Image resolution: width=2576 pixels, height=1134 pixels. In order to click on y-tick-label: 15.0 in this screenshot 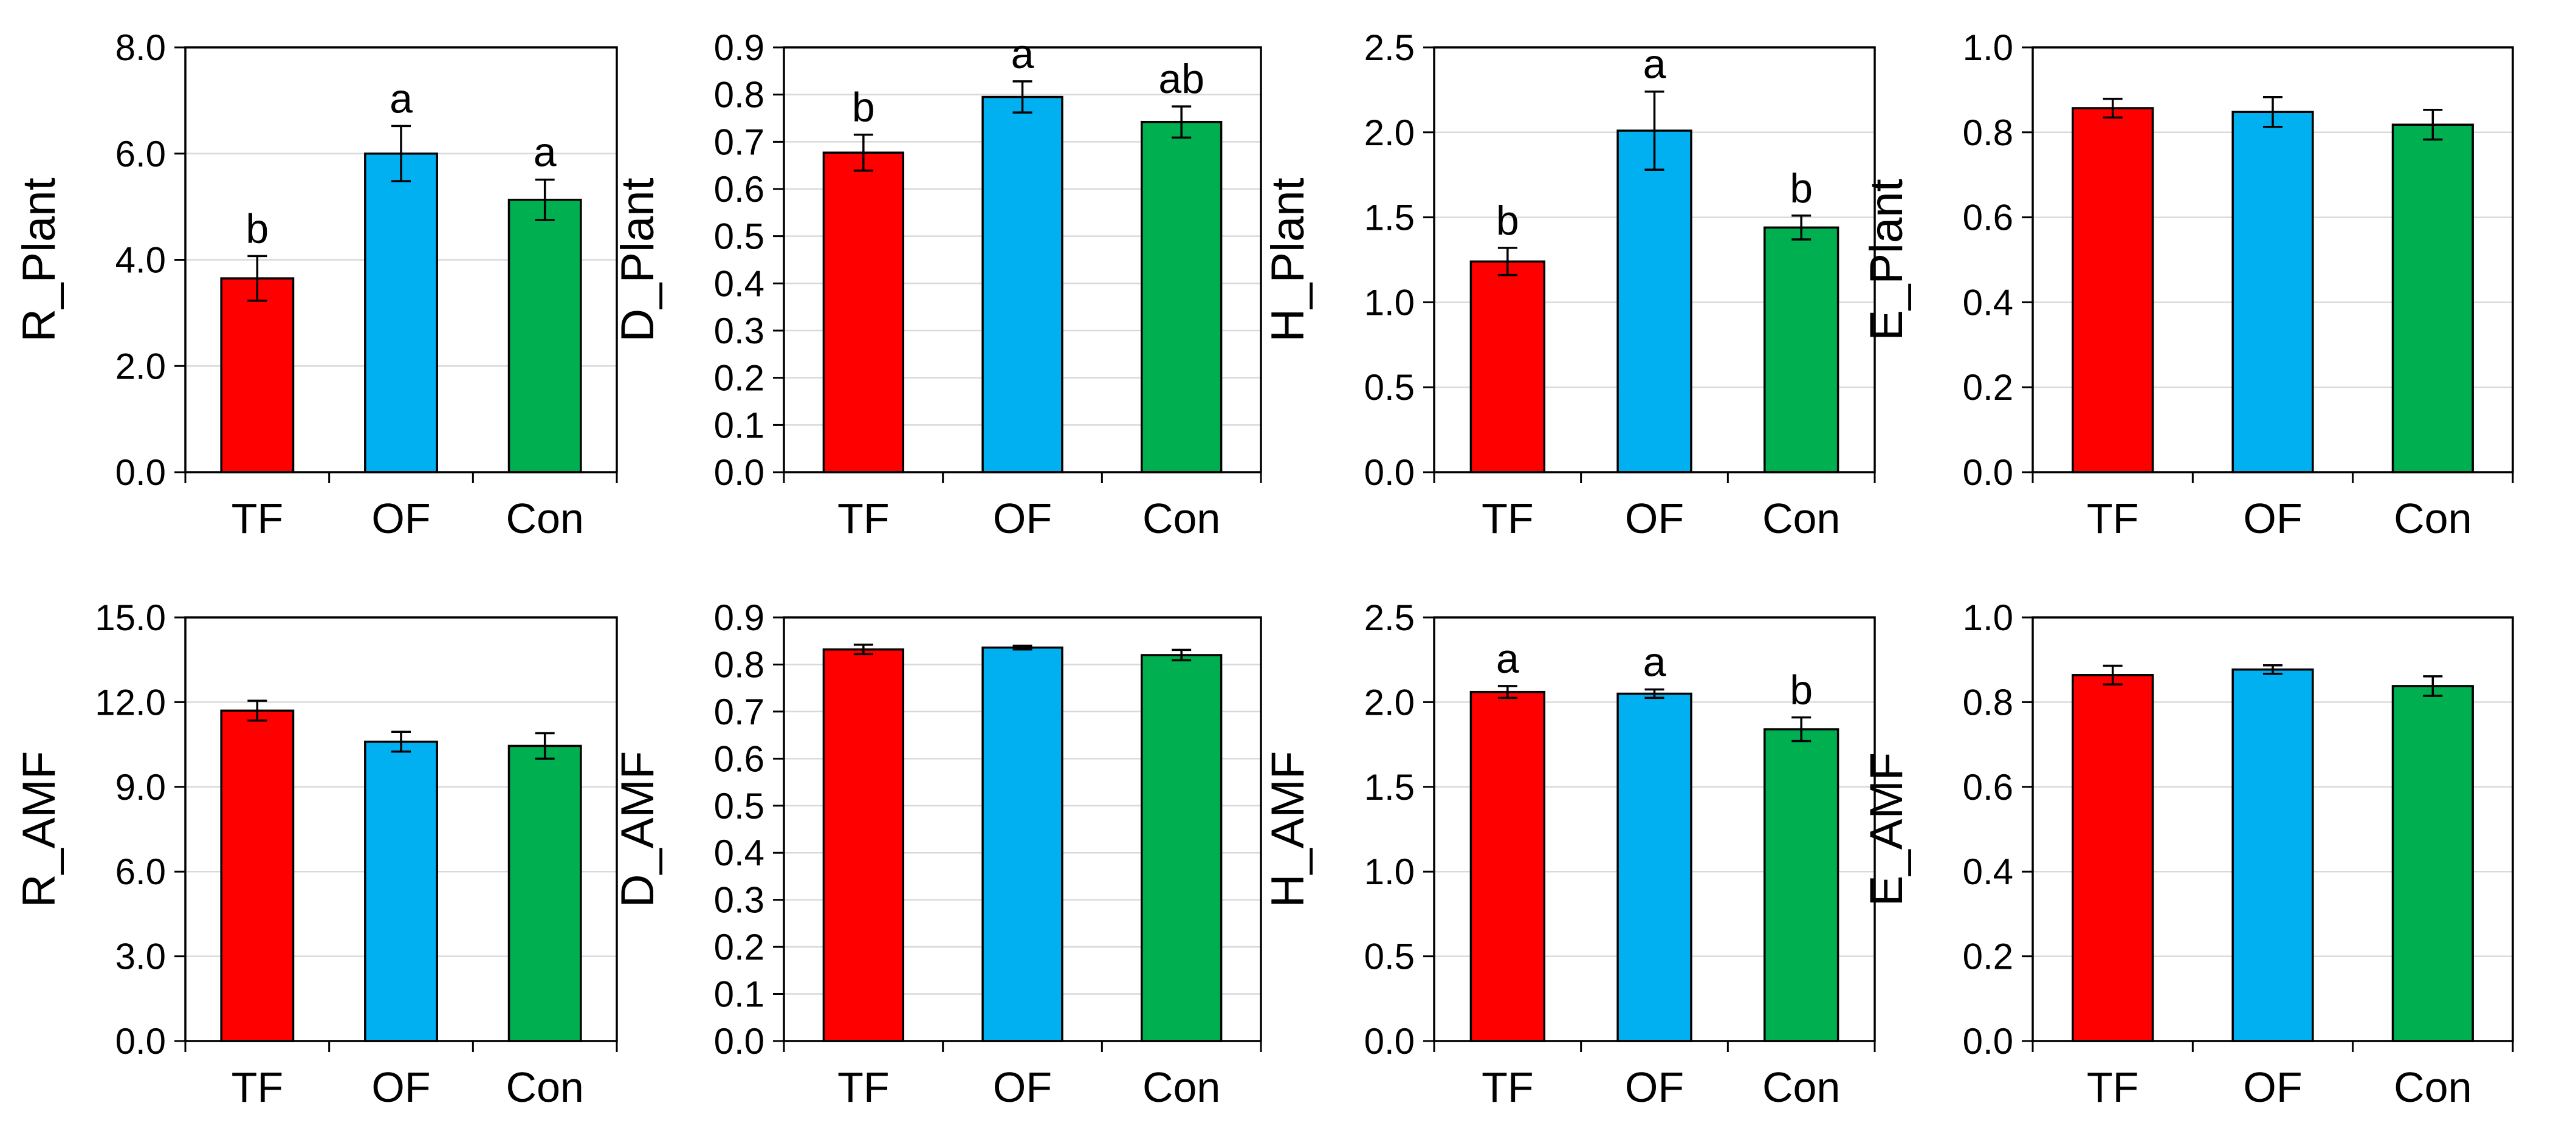, I will do `click(130, 618)`.